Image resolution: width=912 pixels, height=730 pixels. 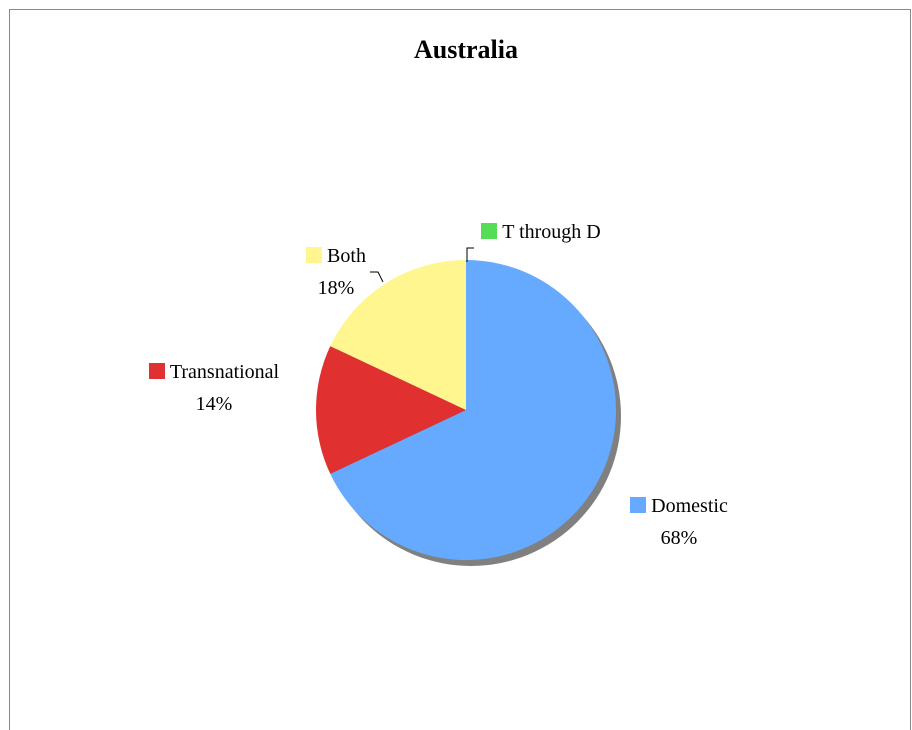 What do you see at coordinates (466, 49) in the screenshot?
I see `chart-title: Australia` at bounding box center [466, 49].